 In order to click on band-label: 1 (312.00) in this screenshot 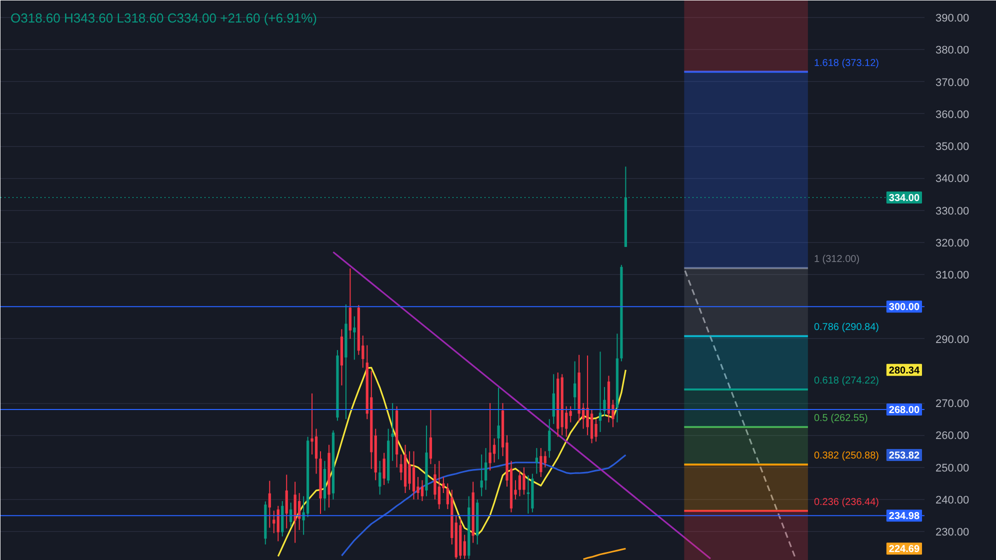, I will do `click(837, 260)`.